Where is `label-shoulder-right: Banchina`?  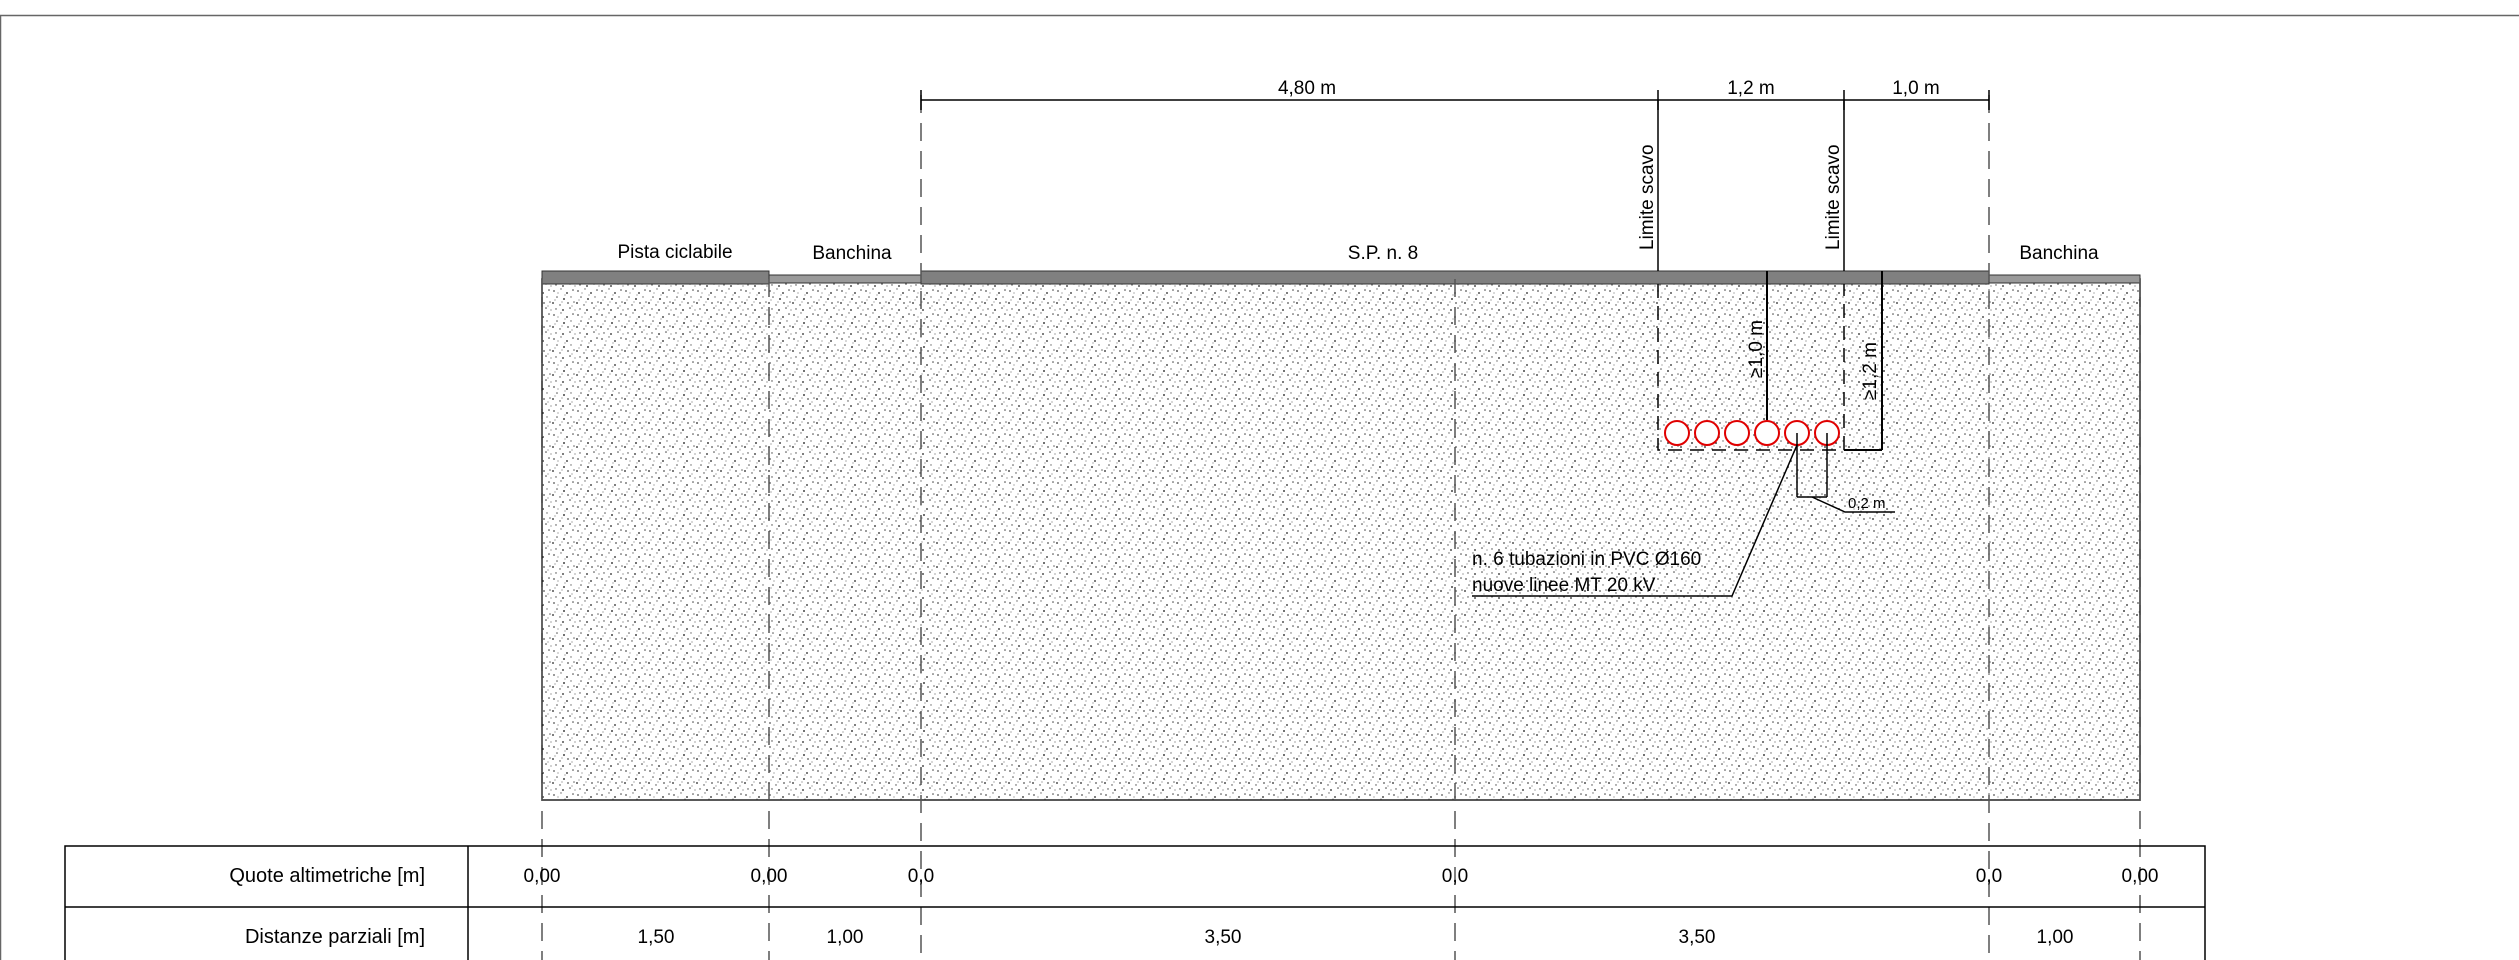 label-shoulder-right: Banchina is located at coordinates (2059, 253).